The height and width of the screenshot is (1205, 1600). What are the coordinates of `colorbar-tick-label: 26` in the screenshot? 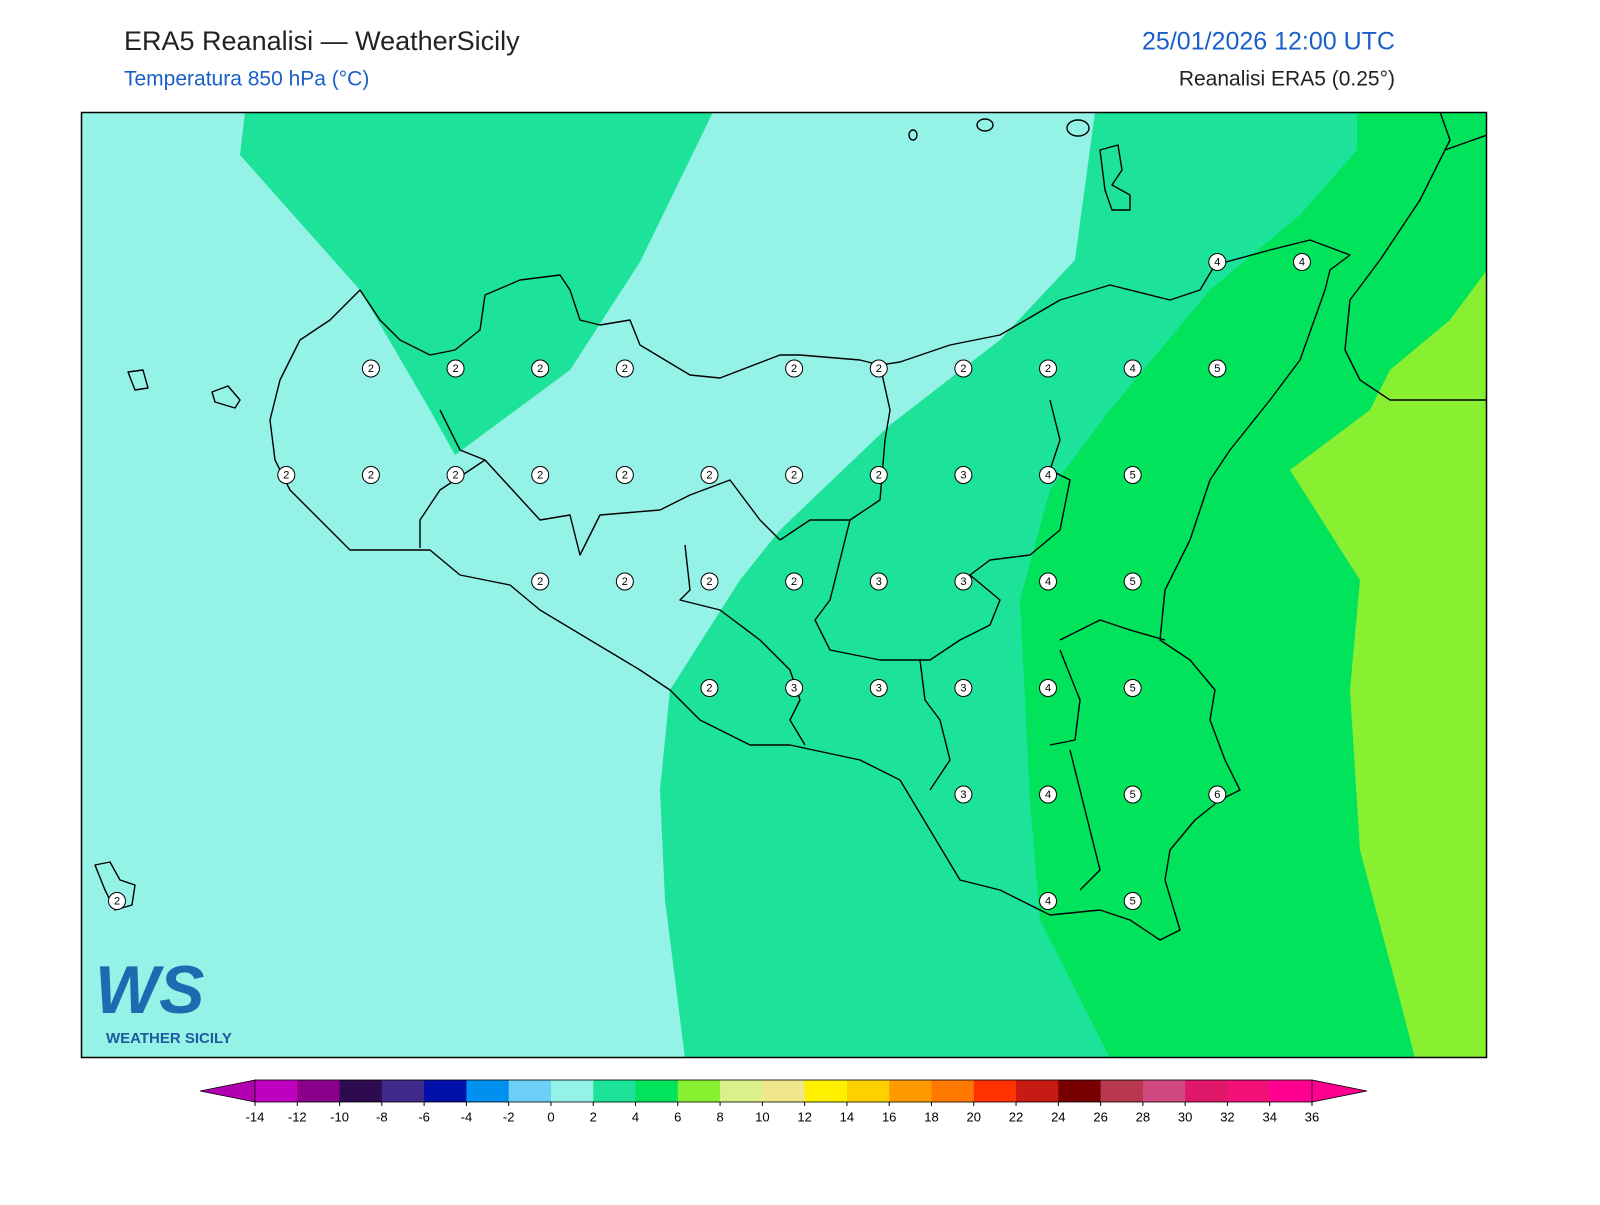 It's located at (1100, 1116).